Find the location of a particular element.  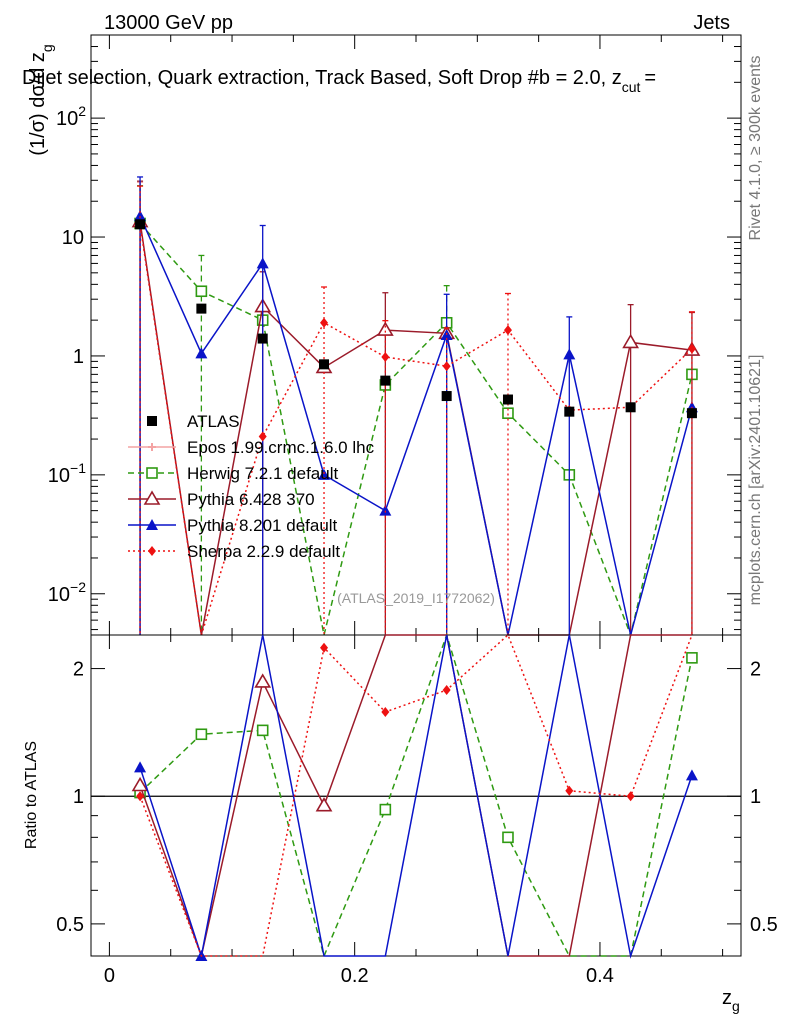

mcplots-label: mcplots.cern.ch [arXiv:2401.10621] is located at coordinates (755, 480).